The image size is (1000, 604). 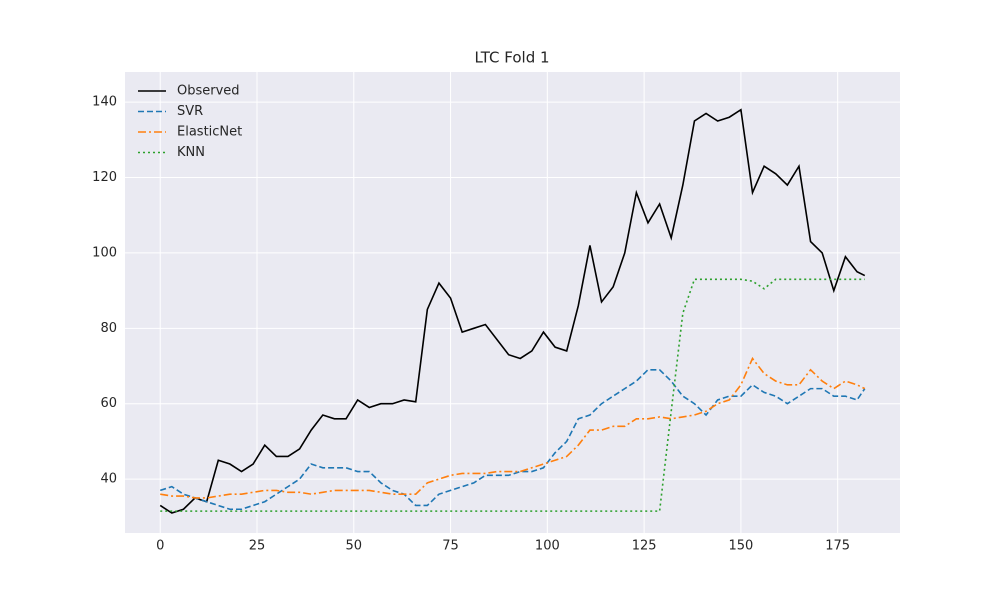 What do you see at coordinates (108, 328) in the screenshot?
I see `y-tick-label: 80` at bounding box center [108, 328].